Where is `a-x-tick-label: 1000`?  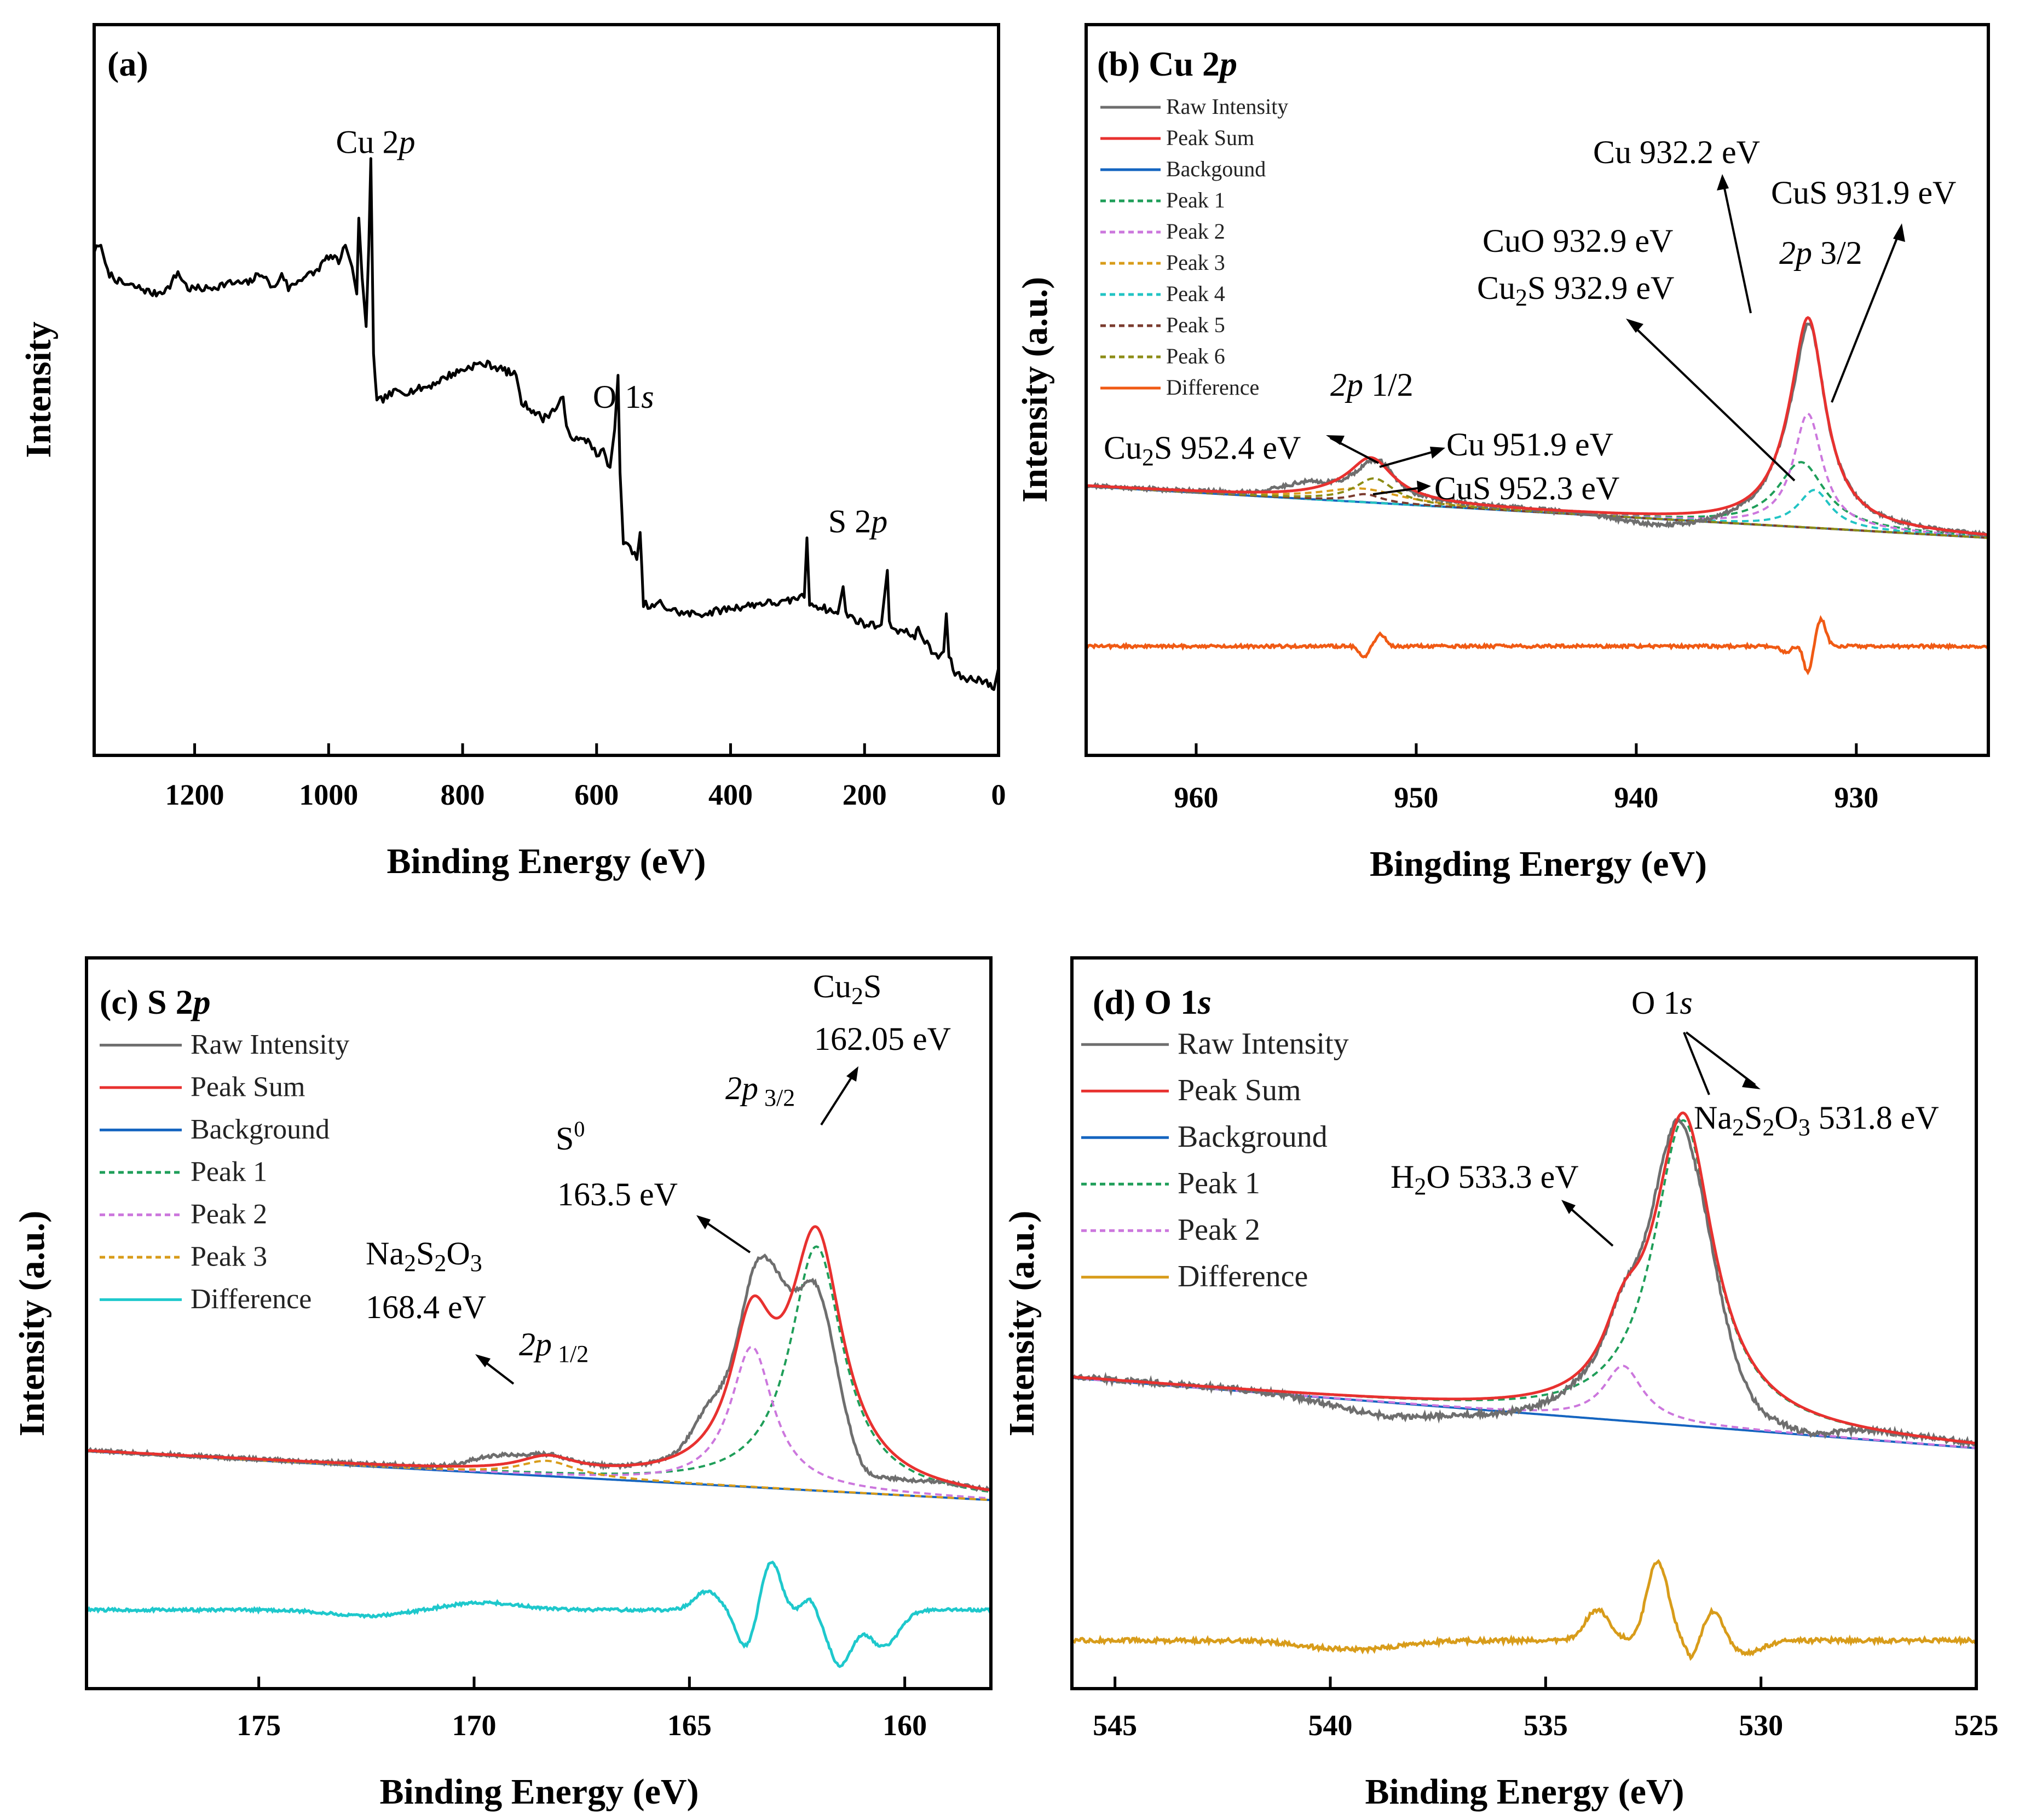
a-x-tick-label: 1000 is located at coordinates (329, 794).